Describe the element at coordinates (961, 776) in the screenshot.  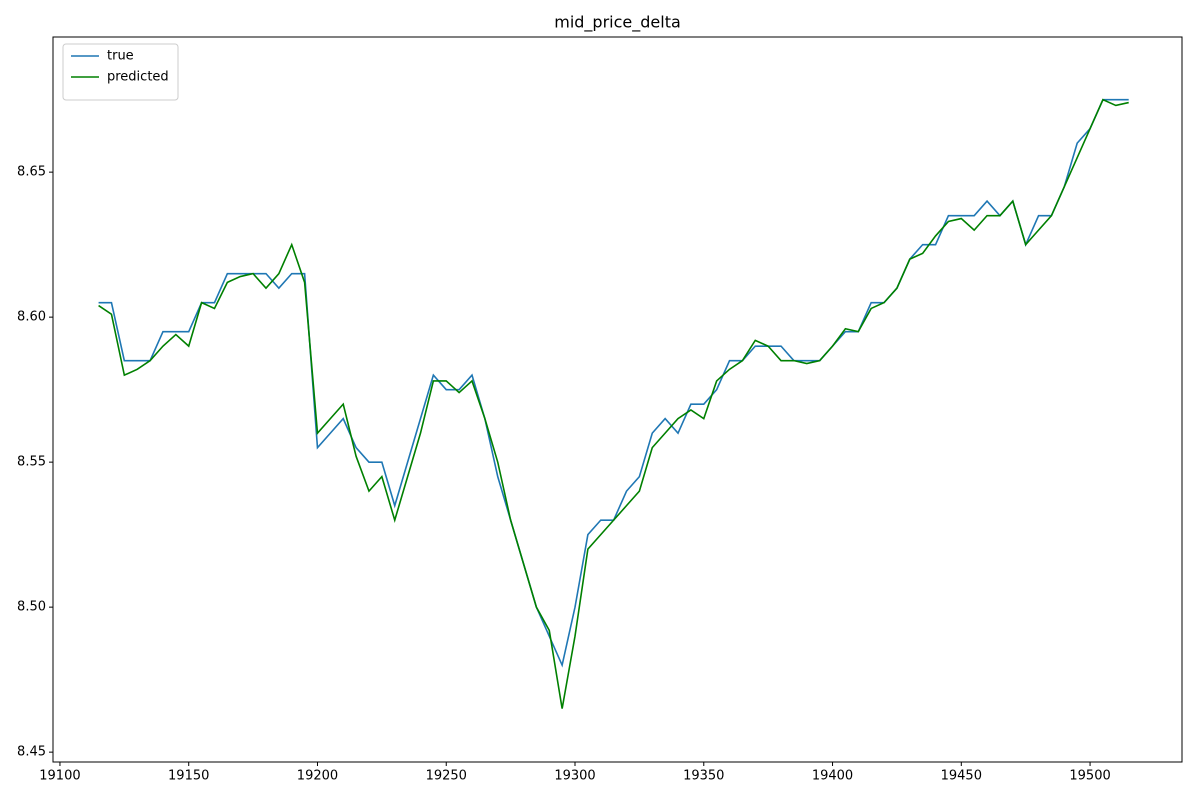
I see `x-tick-label: 19450` at that location.